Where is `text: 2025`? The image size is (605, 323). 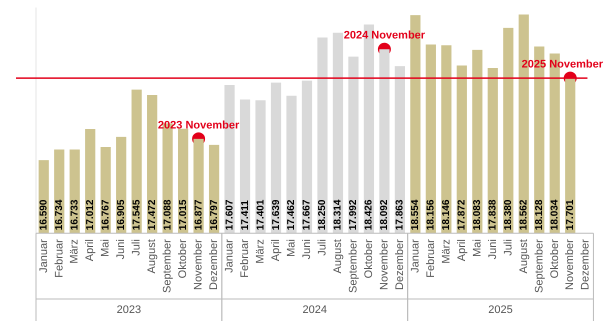 text: 2025 is located at coordinates (500, 310).